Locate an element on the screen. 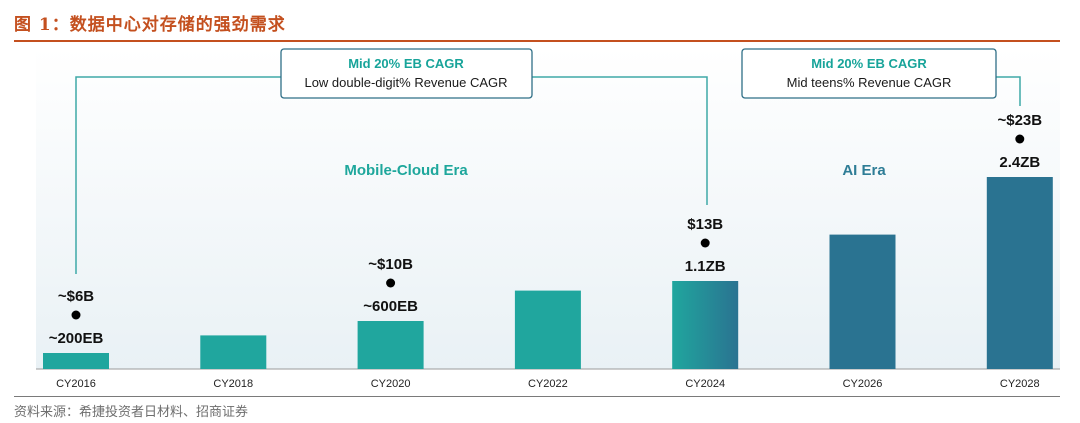 The image size is (1080, 423). source-note: 资料来源：希捷投资者日材料、招商证券 is located at coordinates (131, 412).